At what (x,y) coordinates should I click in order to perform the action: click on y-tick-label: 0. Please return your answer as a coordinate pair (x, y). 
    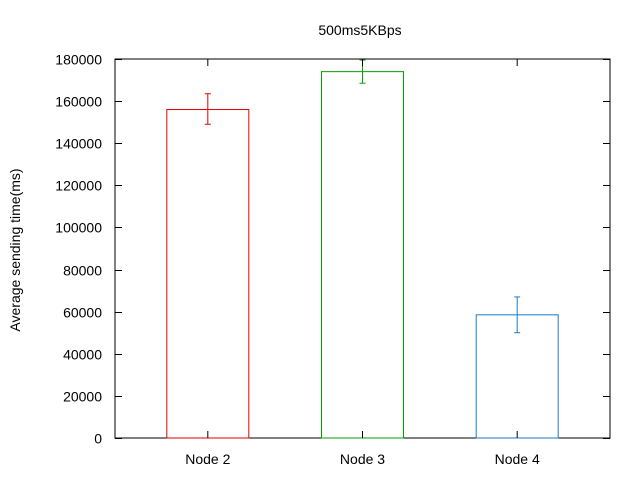
    Looking at the image, I should click on (98, 439).